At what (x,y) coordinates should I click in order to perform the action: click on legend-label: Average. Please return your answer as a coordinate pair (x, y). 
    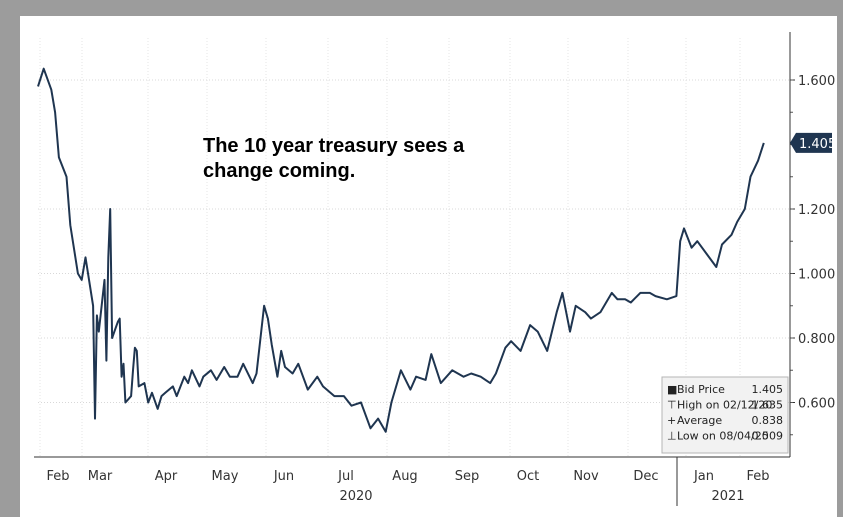
    Looking at the image, I should click on (699, 420).